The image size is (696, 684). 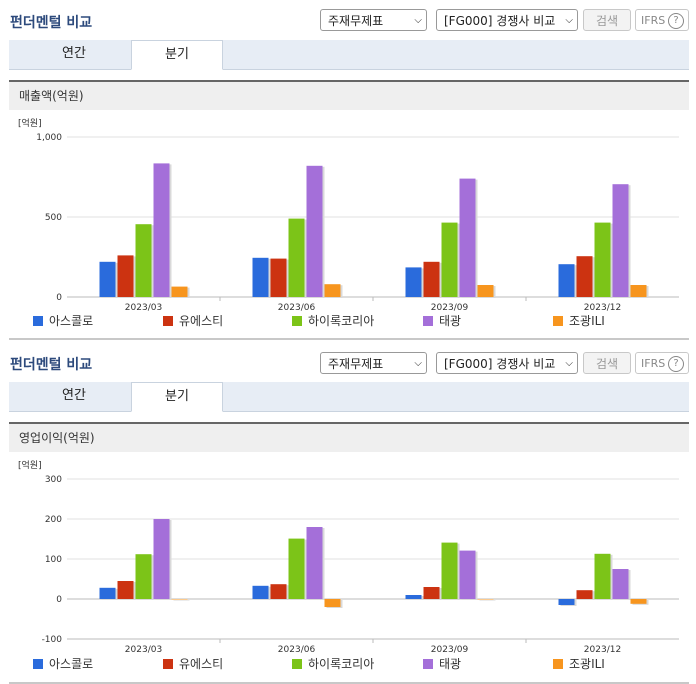 What do you see at coordinates (53, 218) in the screenshot?
I see `y-tick-label: 500` at bounding box center [53, 218].